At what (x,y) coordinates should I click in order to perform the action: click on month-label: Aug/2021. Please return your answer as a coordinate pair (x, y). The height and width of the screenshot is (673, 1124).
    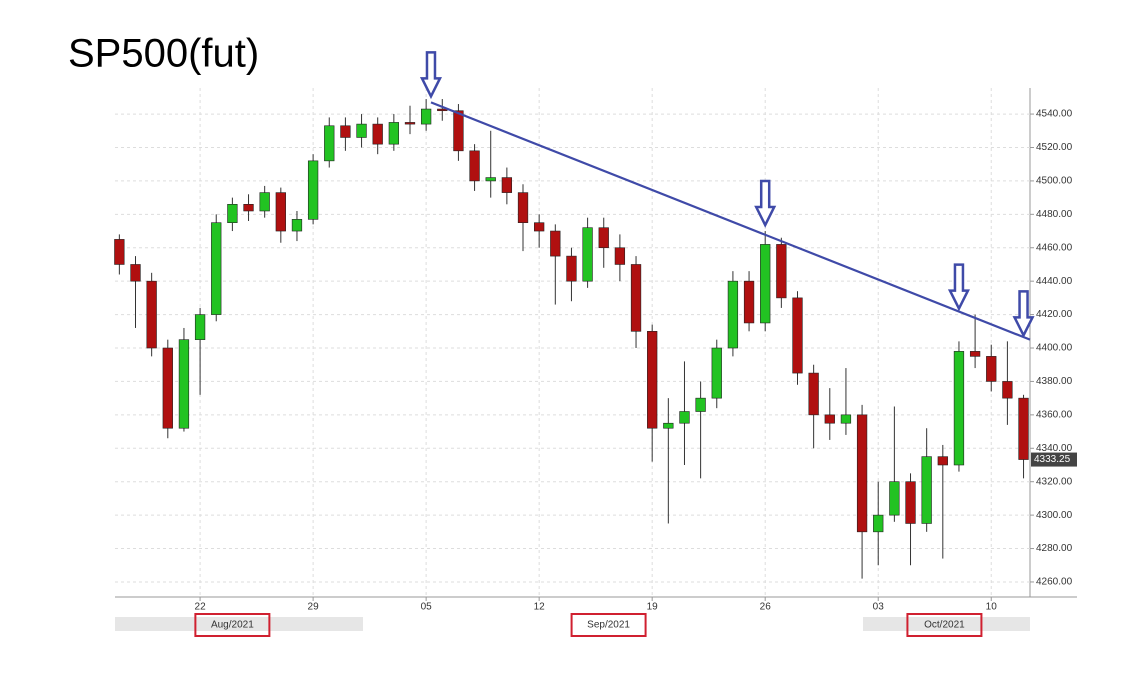
    Looking at the image, I should click on (232, 625).